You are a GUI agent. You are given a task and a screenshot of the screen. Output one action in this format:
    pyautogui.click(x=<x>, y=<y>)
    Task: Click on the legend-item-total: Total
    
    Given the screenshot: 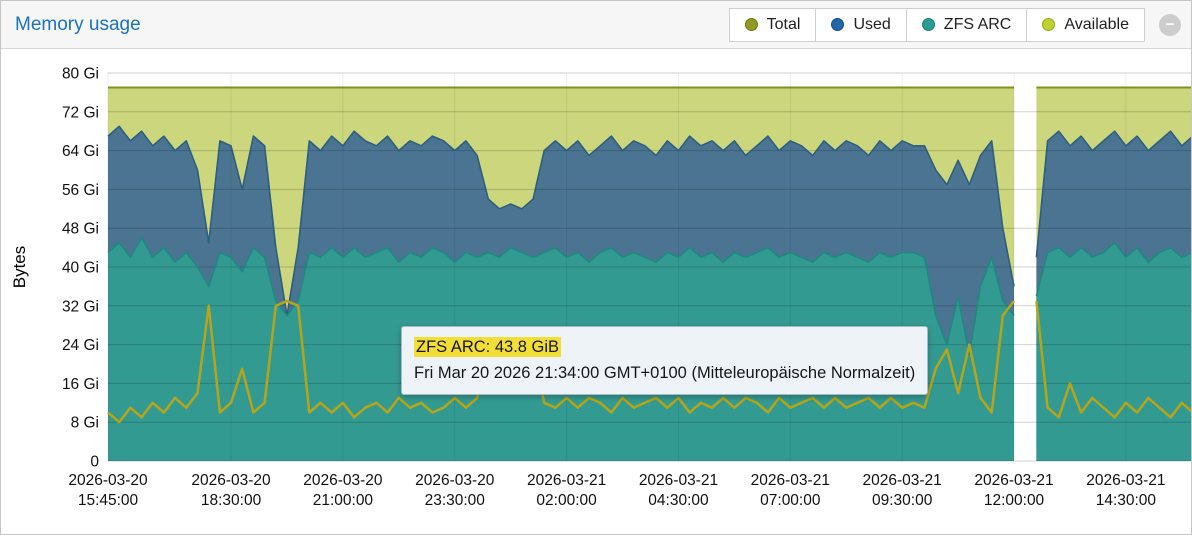 What is the action you would take?
    pyautogui.click(x=772, y=24)
    